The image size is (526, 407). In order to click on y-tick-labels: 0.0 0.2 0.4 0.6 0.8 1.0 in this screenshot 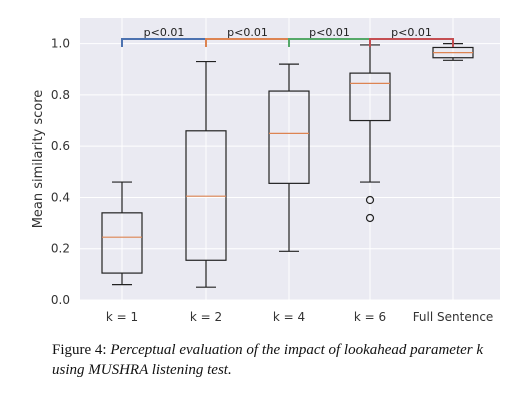, I will do `click(60, 172)`.